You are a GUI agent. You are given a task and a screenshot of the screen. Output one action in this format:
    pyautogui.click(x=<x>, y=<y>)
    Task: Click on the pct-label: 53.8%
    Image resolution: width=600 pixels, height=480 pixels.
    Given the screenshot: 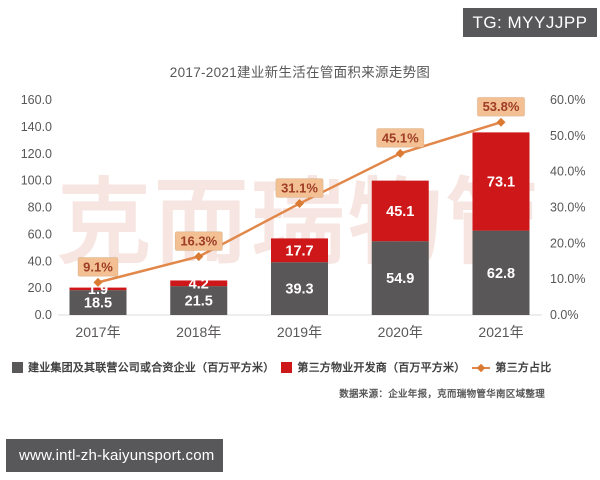 What is the action you would take?
    pyautogui.click(x=501, y=106)
    